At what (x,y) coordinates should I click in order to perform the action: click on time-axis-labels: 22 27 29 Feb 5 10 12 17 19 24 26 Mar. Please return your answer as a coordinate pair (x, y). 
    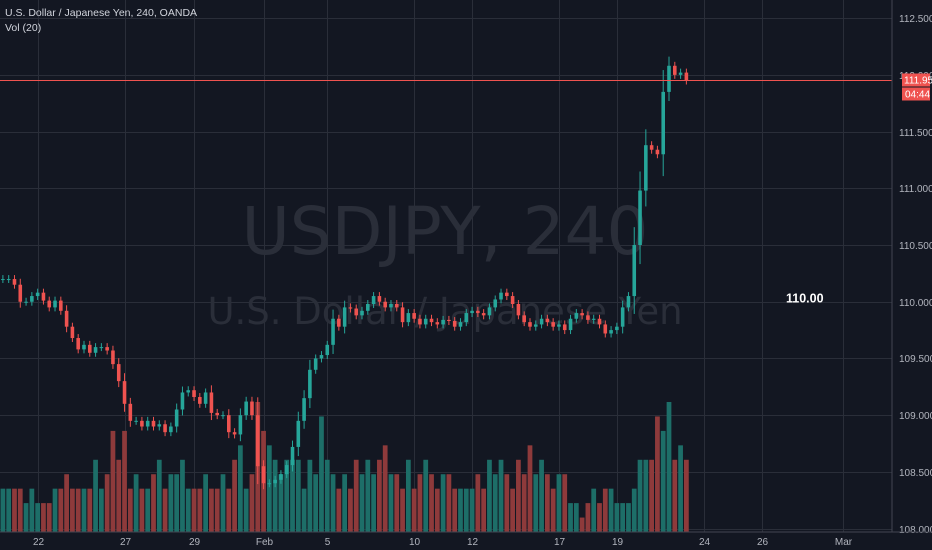
    Looking at the image, I should click on (443, 542).